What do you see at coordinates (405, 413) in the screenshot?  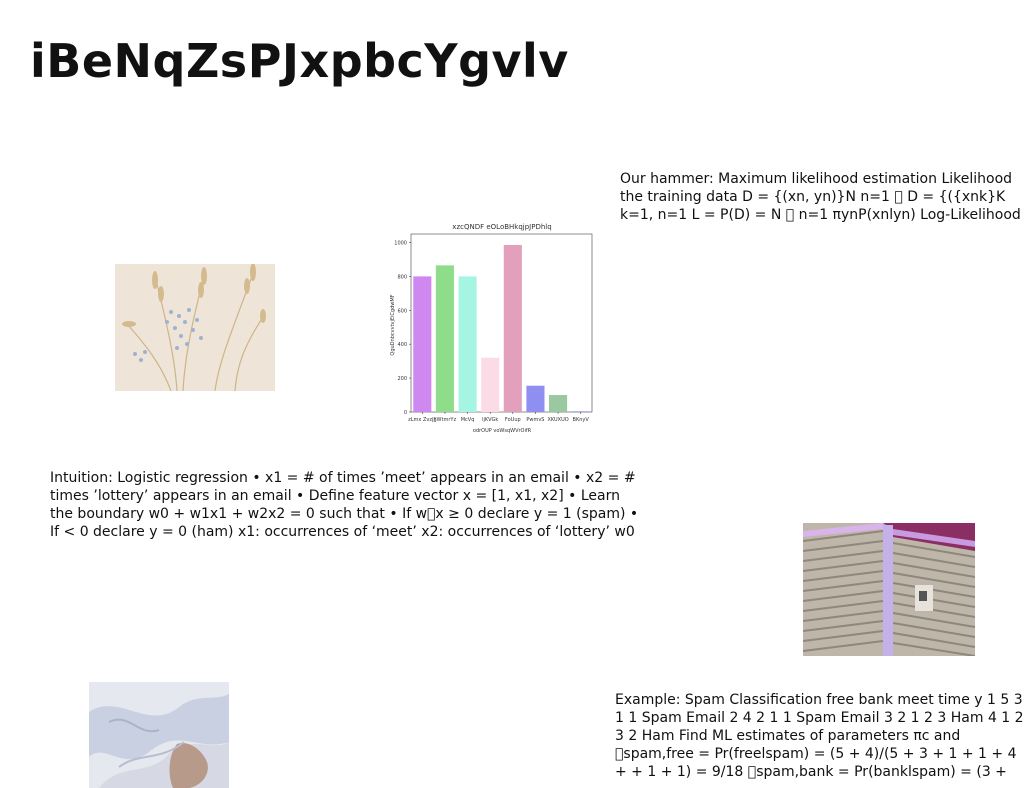 I see `y-tick-label: 0` at bounding box center [405, 413].